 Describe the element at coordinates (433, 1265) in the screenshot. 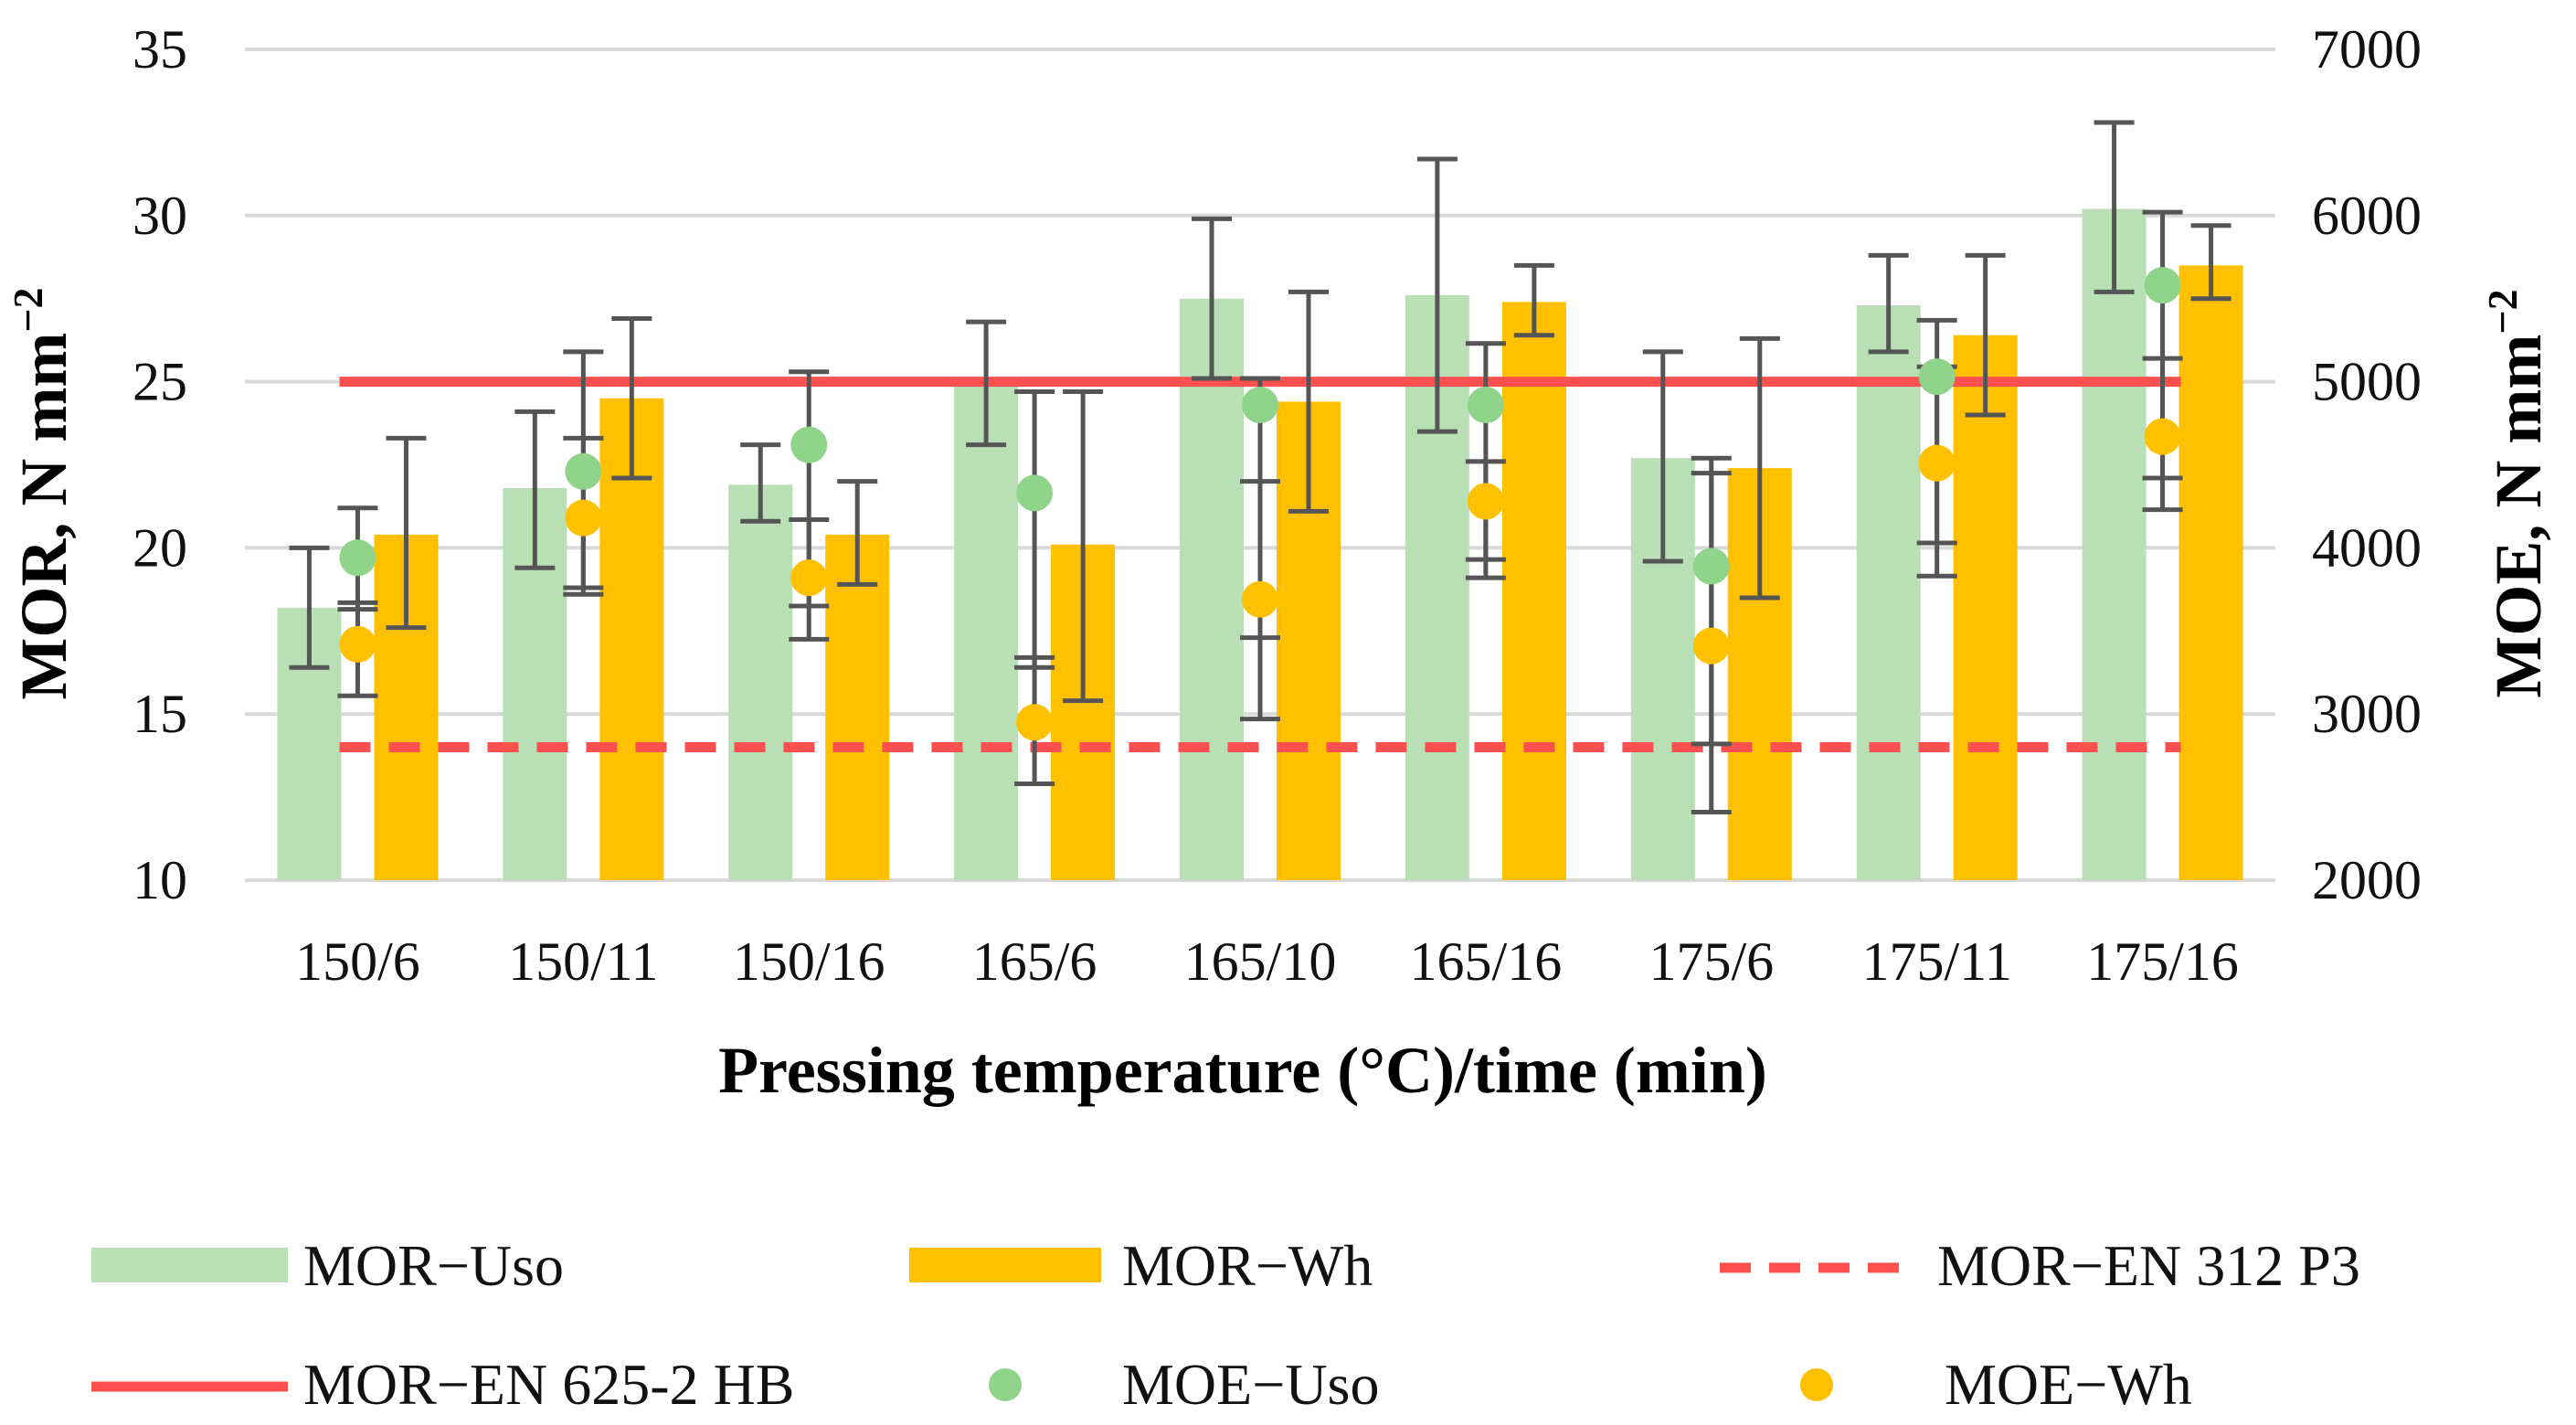

I see `legend-label-mor-uso: MOR−Uso` at that location.